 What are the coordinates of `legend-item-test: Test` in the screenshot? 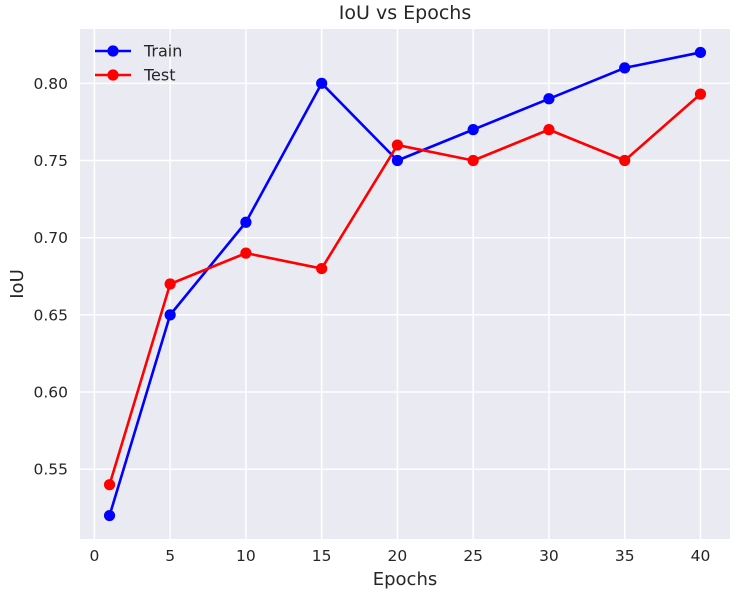 It's located at (135, 75).